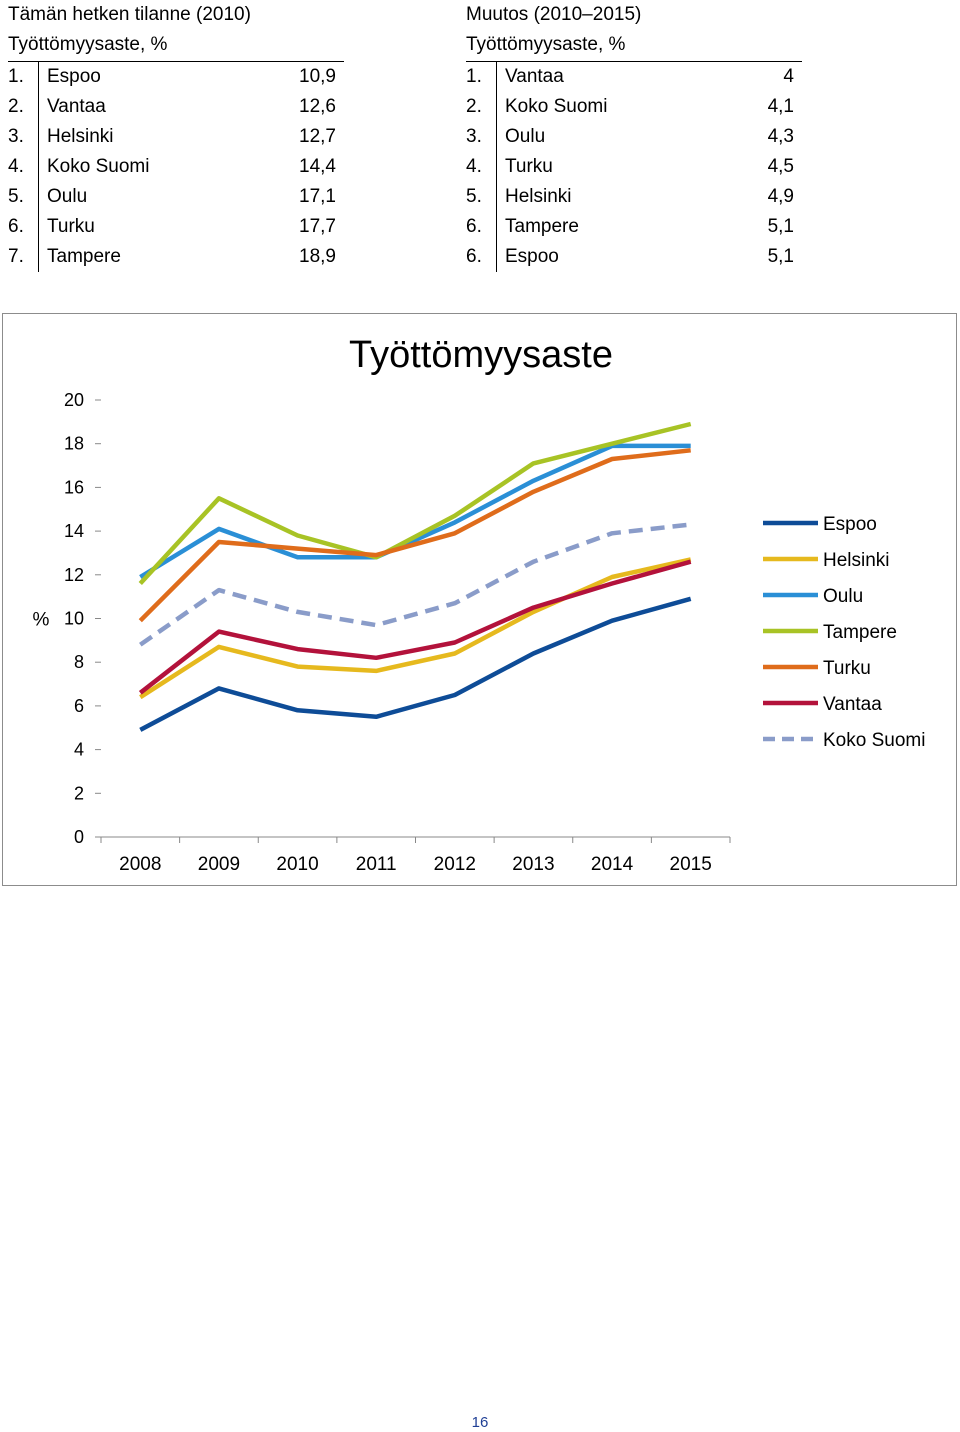 Image resolution: width=960 pixels, height=1432 pixels. I want to click on current-rank: 2., so click(16, 106).